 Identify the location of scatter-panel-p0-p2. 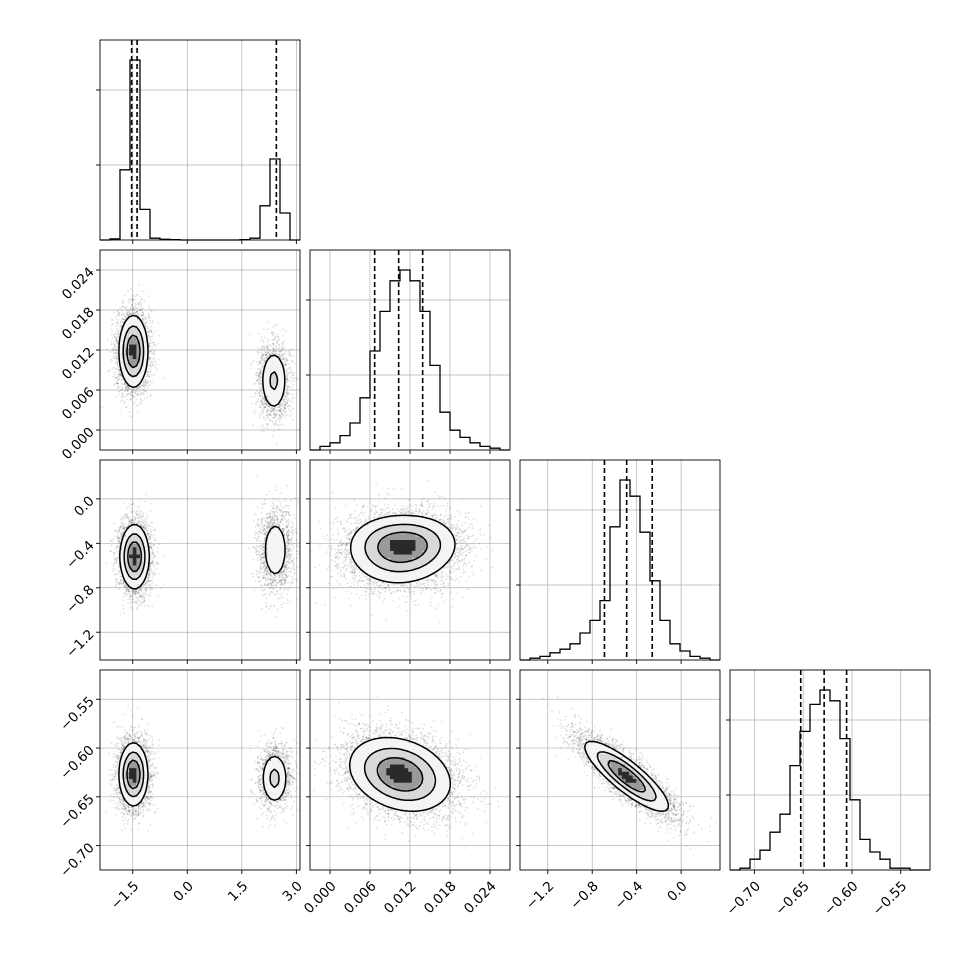
(200, 560).